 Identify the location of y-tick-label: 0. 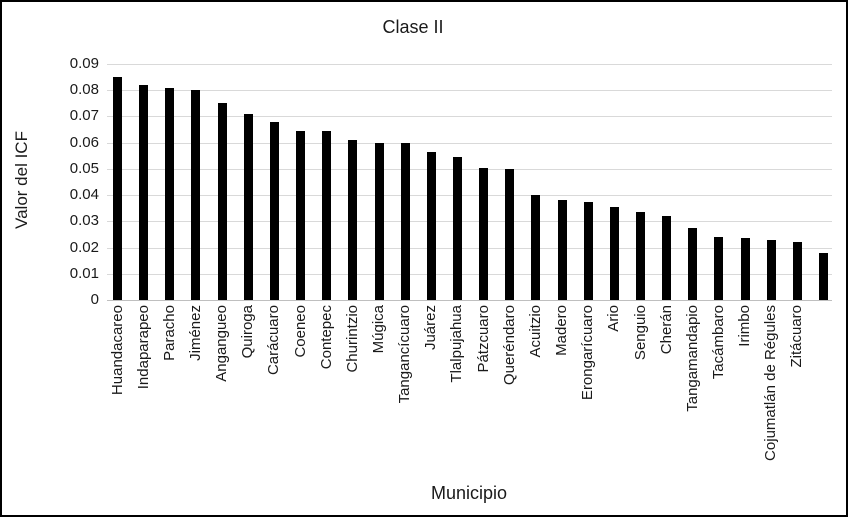
(94, 299).